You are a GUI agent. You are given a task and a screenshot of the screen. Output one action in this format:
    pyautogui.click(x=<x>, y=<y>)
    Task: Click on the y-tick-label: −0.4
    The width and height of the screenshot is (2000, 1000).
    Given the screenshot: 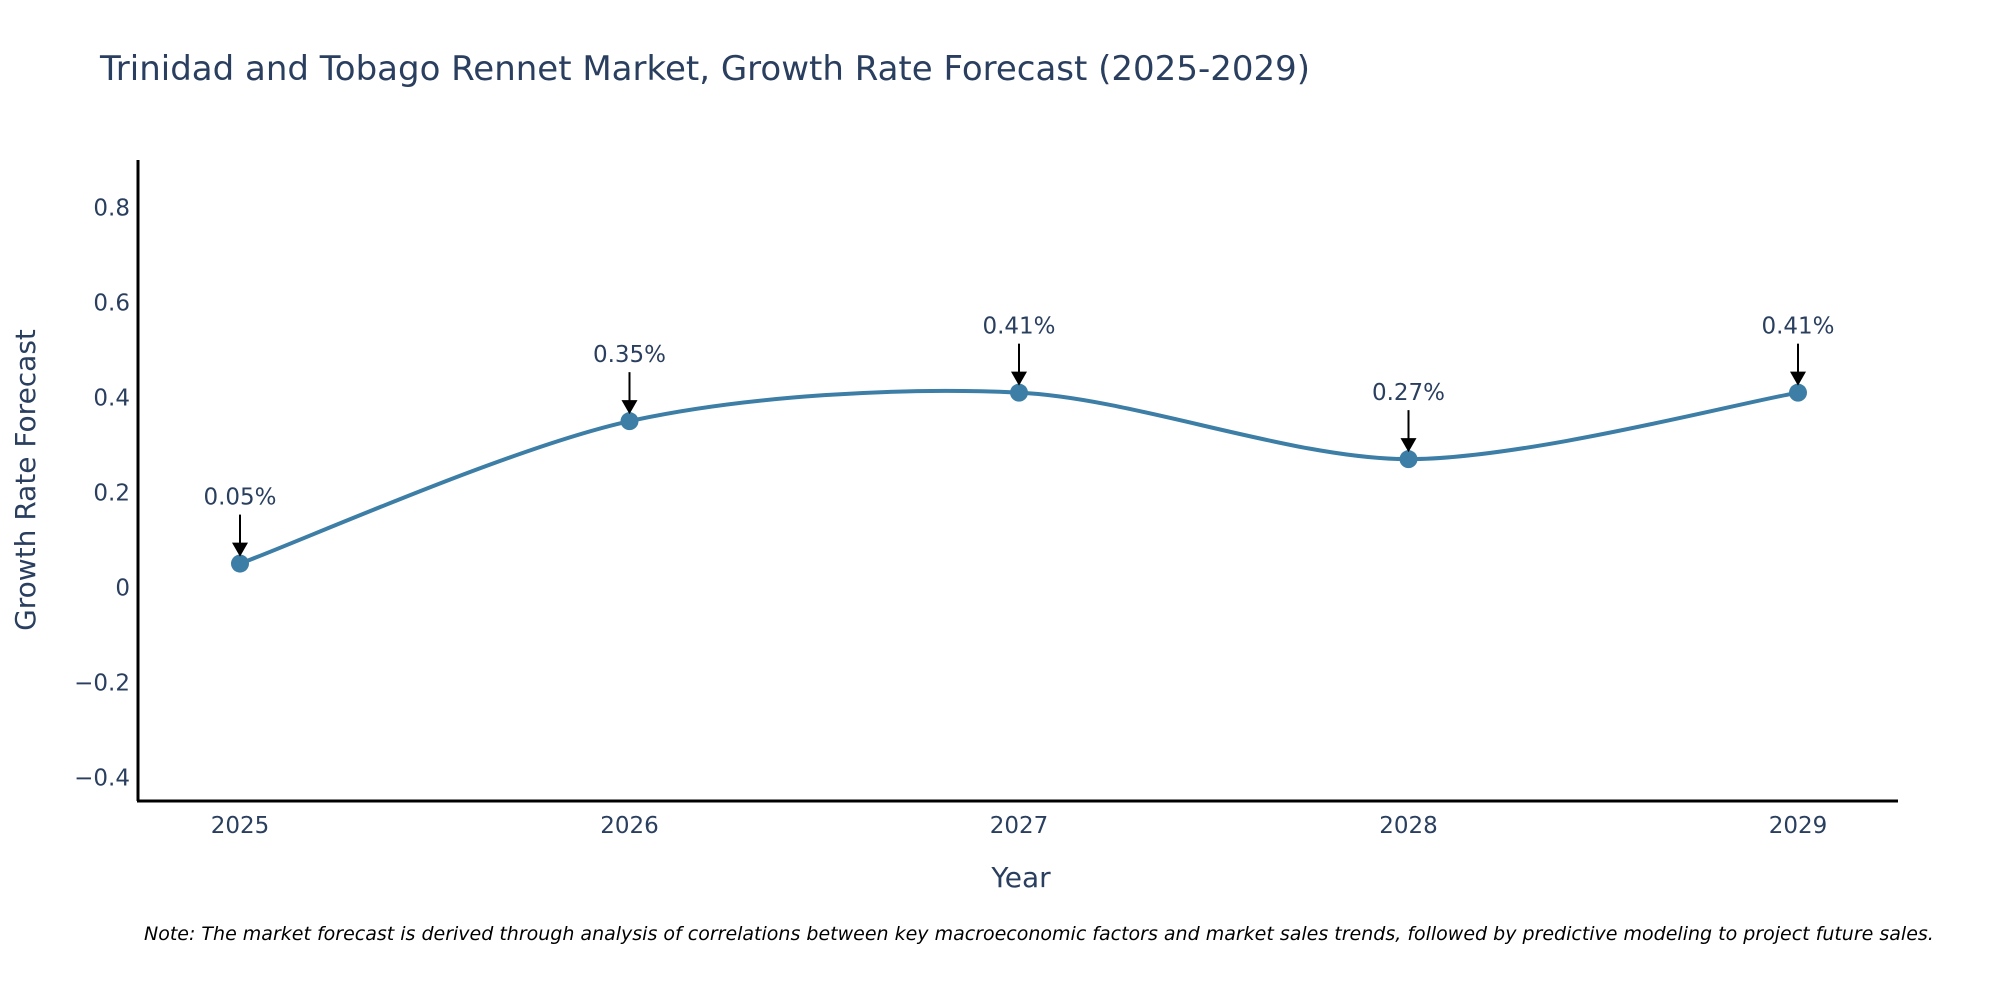 What is the action you would take?
    pyautogui.click(x=102, y=778)
    